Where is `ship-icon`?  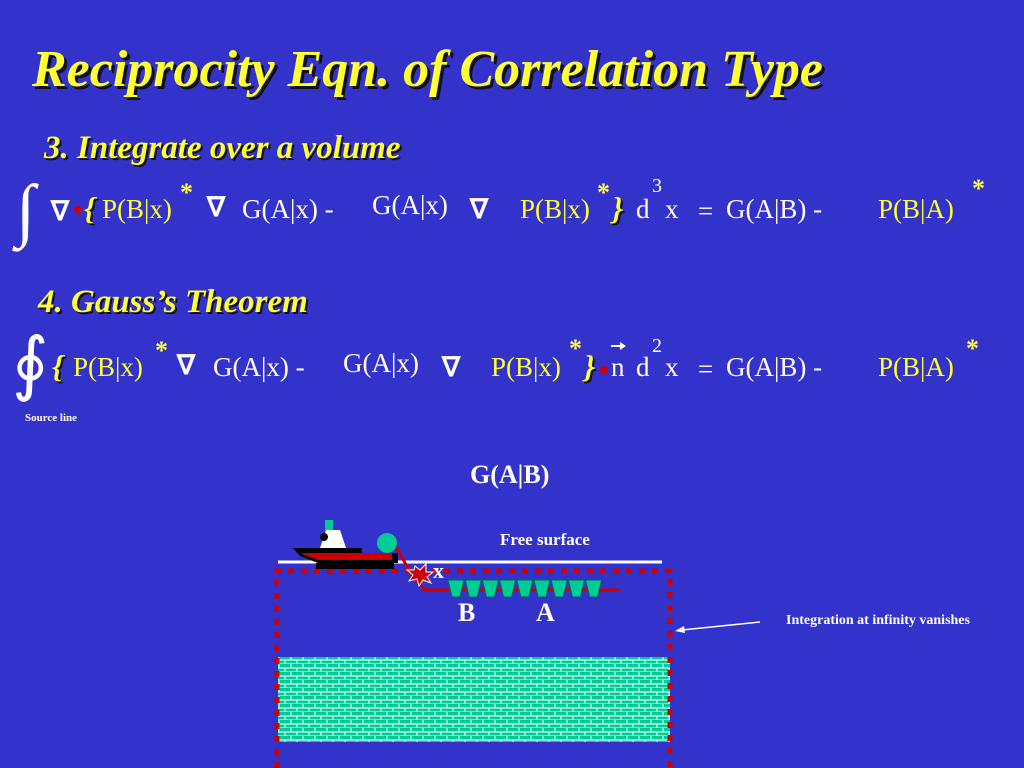 ship-icon is located at coordinates (345, 544).